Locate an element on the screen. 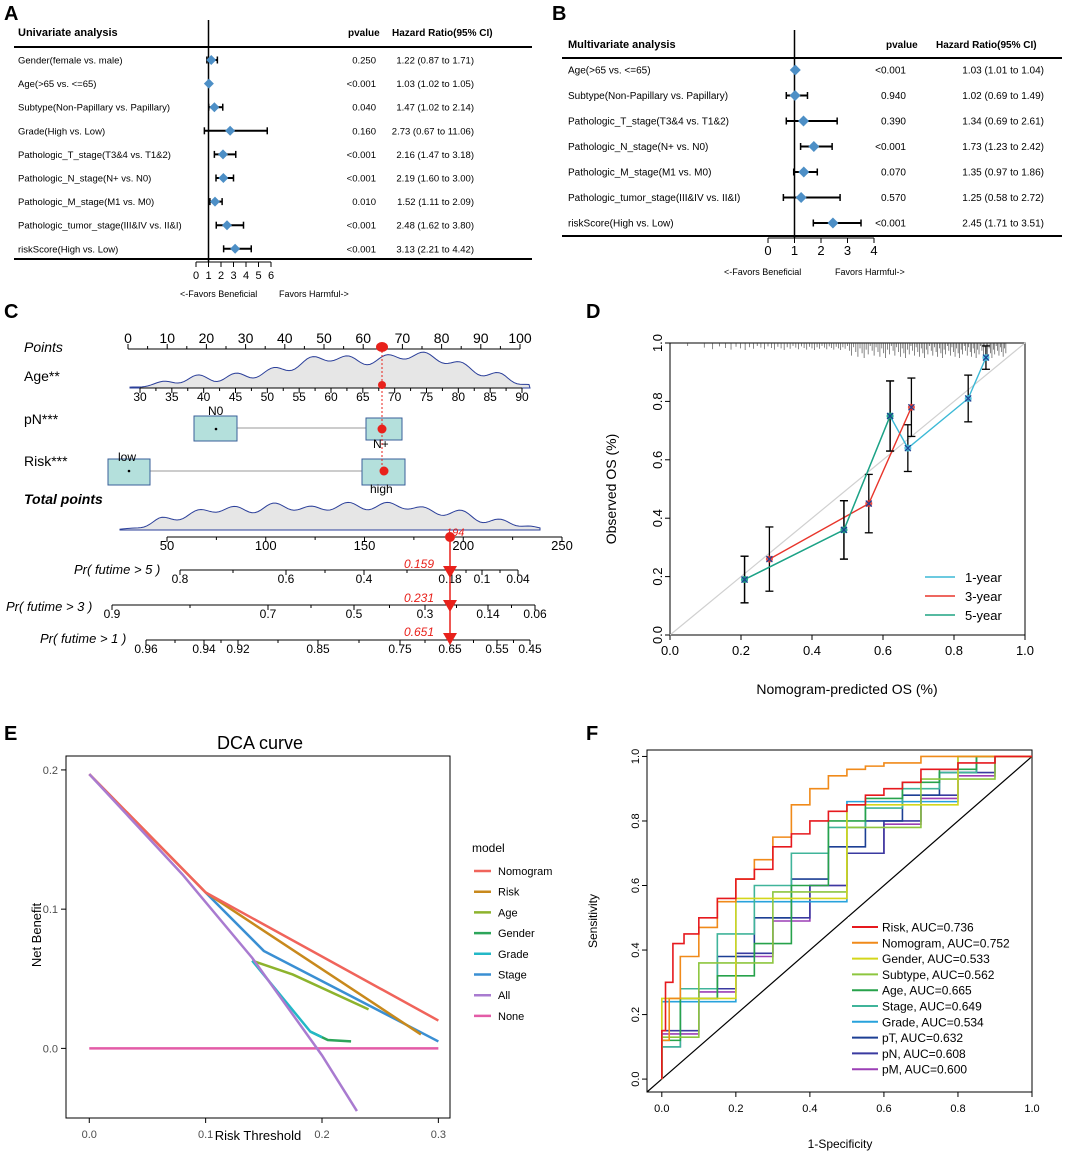 Image resolution: width=1065 pixels, height=1153 pixels. nomo-pr1-value: 0.651 is located at coordinates (419, 632).